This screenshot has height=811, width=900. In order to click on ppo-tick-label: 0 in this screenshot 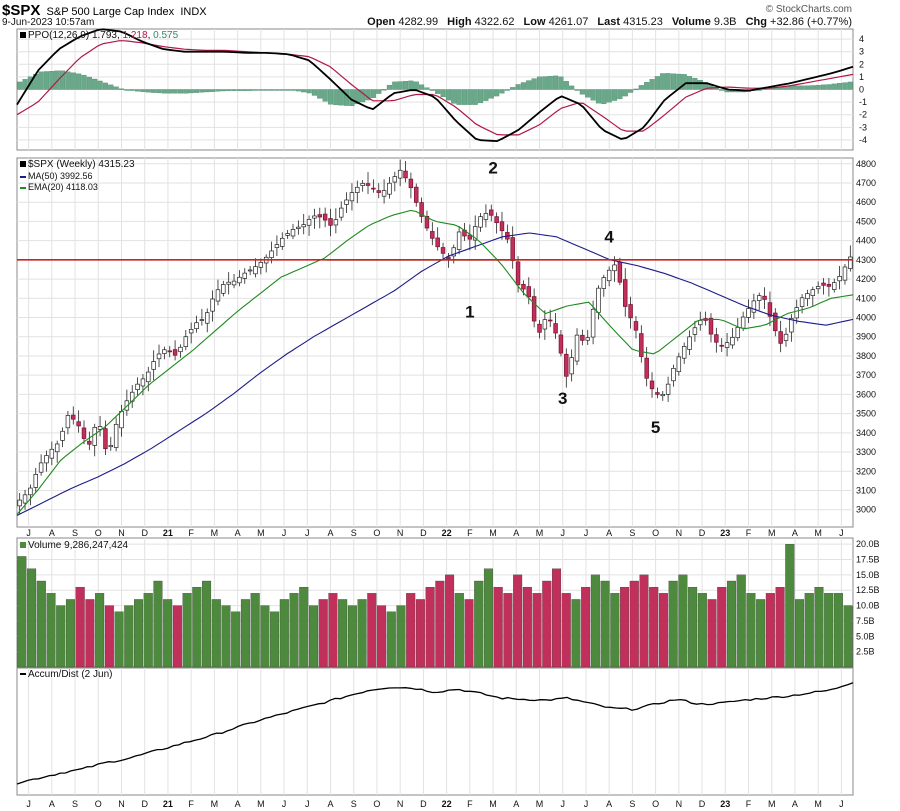, I will do `click(861, 90)`.